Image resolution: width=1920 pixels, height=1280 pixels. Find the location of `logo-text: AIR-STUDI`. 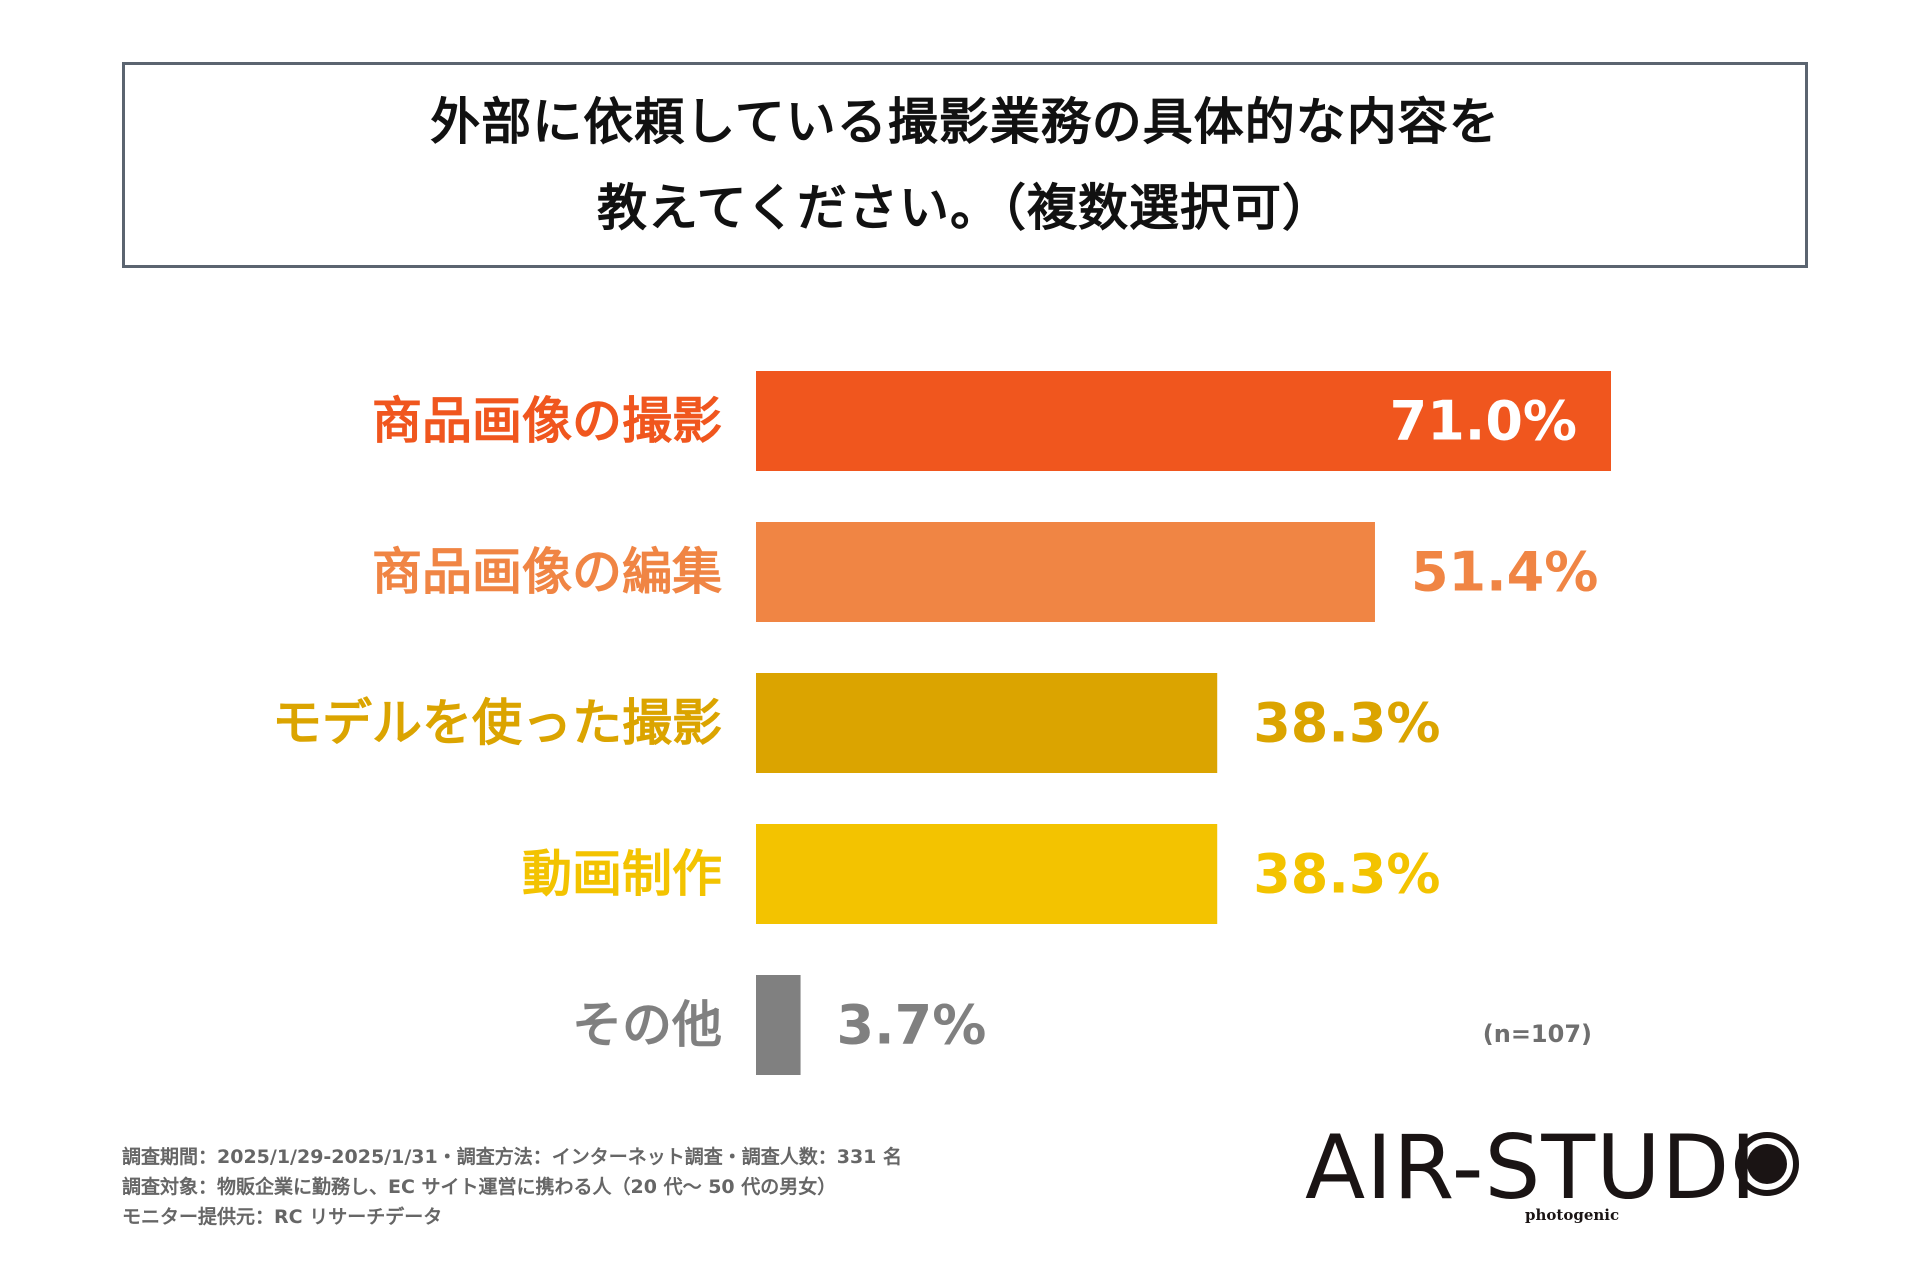

logo-text: AIR-STUDI is located at coordinates (1531, 1167).